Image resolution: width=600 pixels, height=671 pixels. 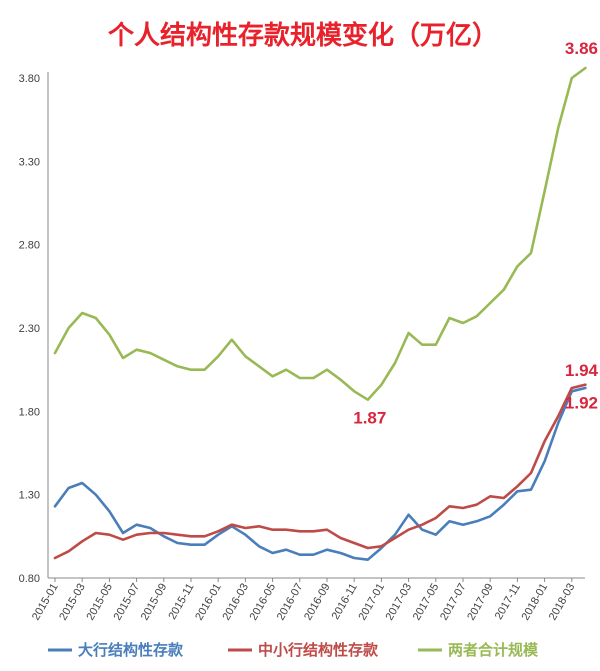 What do you see at coordinates (99, 602) in the screenshot?
I see `x-tick-label: 2015-05` at bounding box center [99, 602].